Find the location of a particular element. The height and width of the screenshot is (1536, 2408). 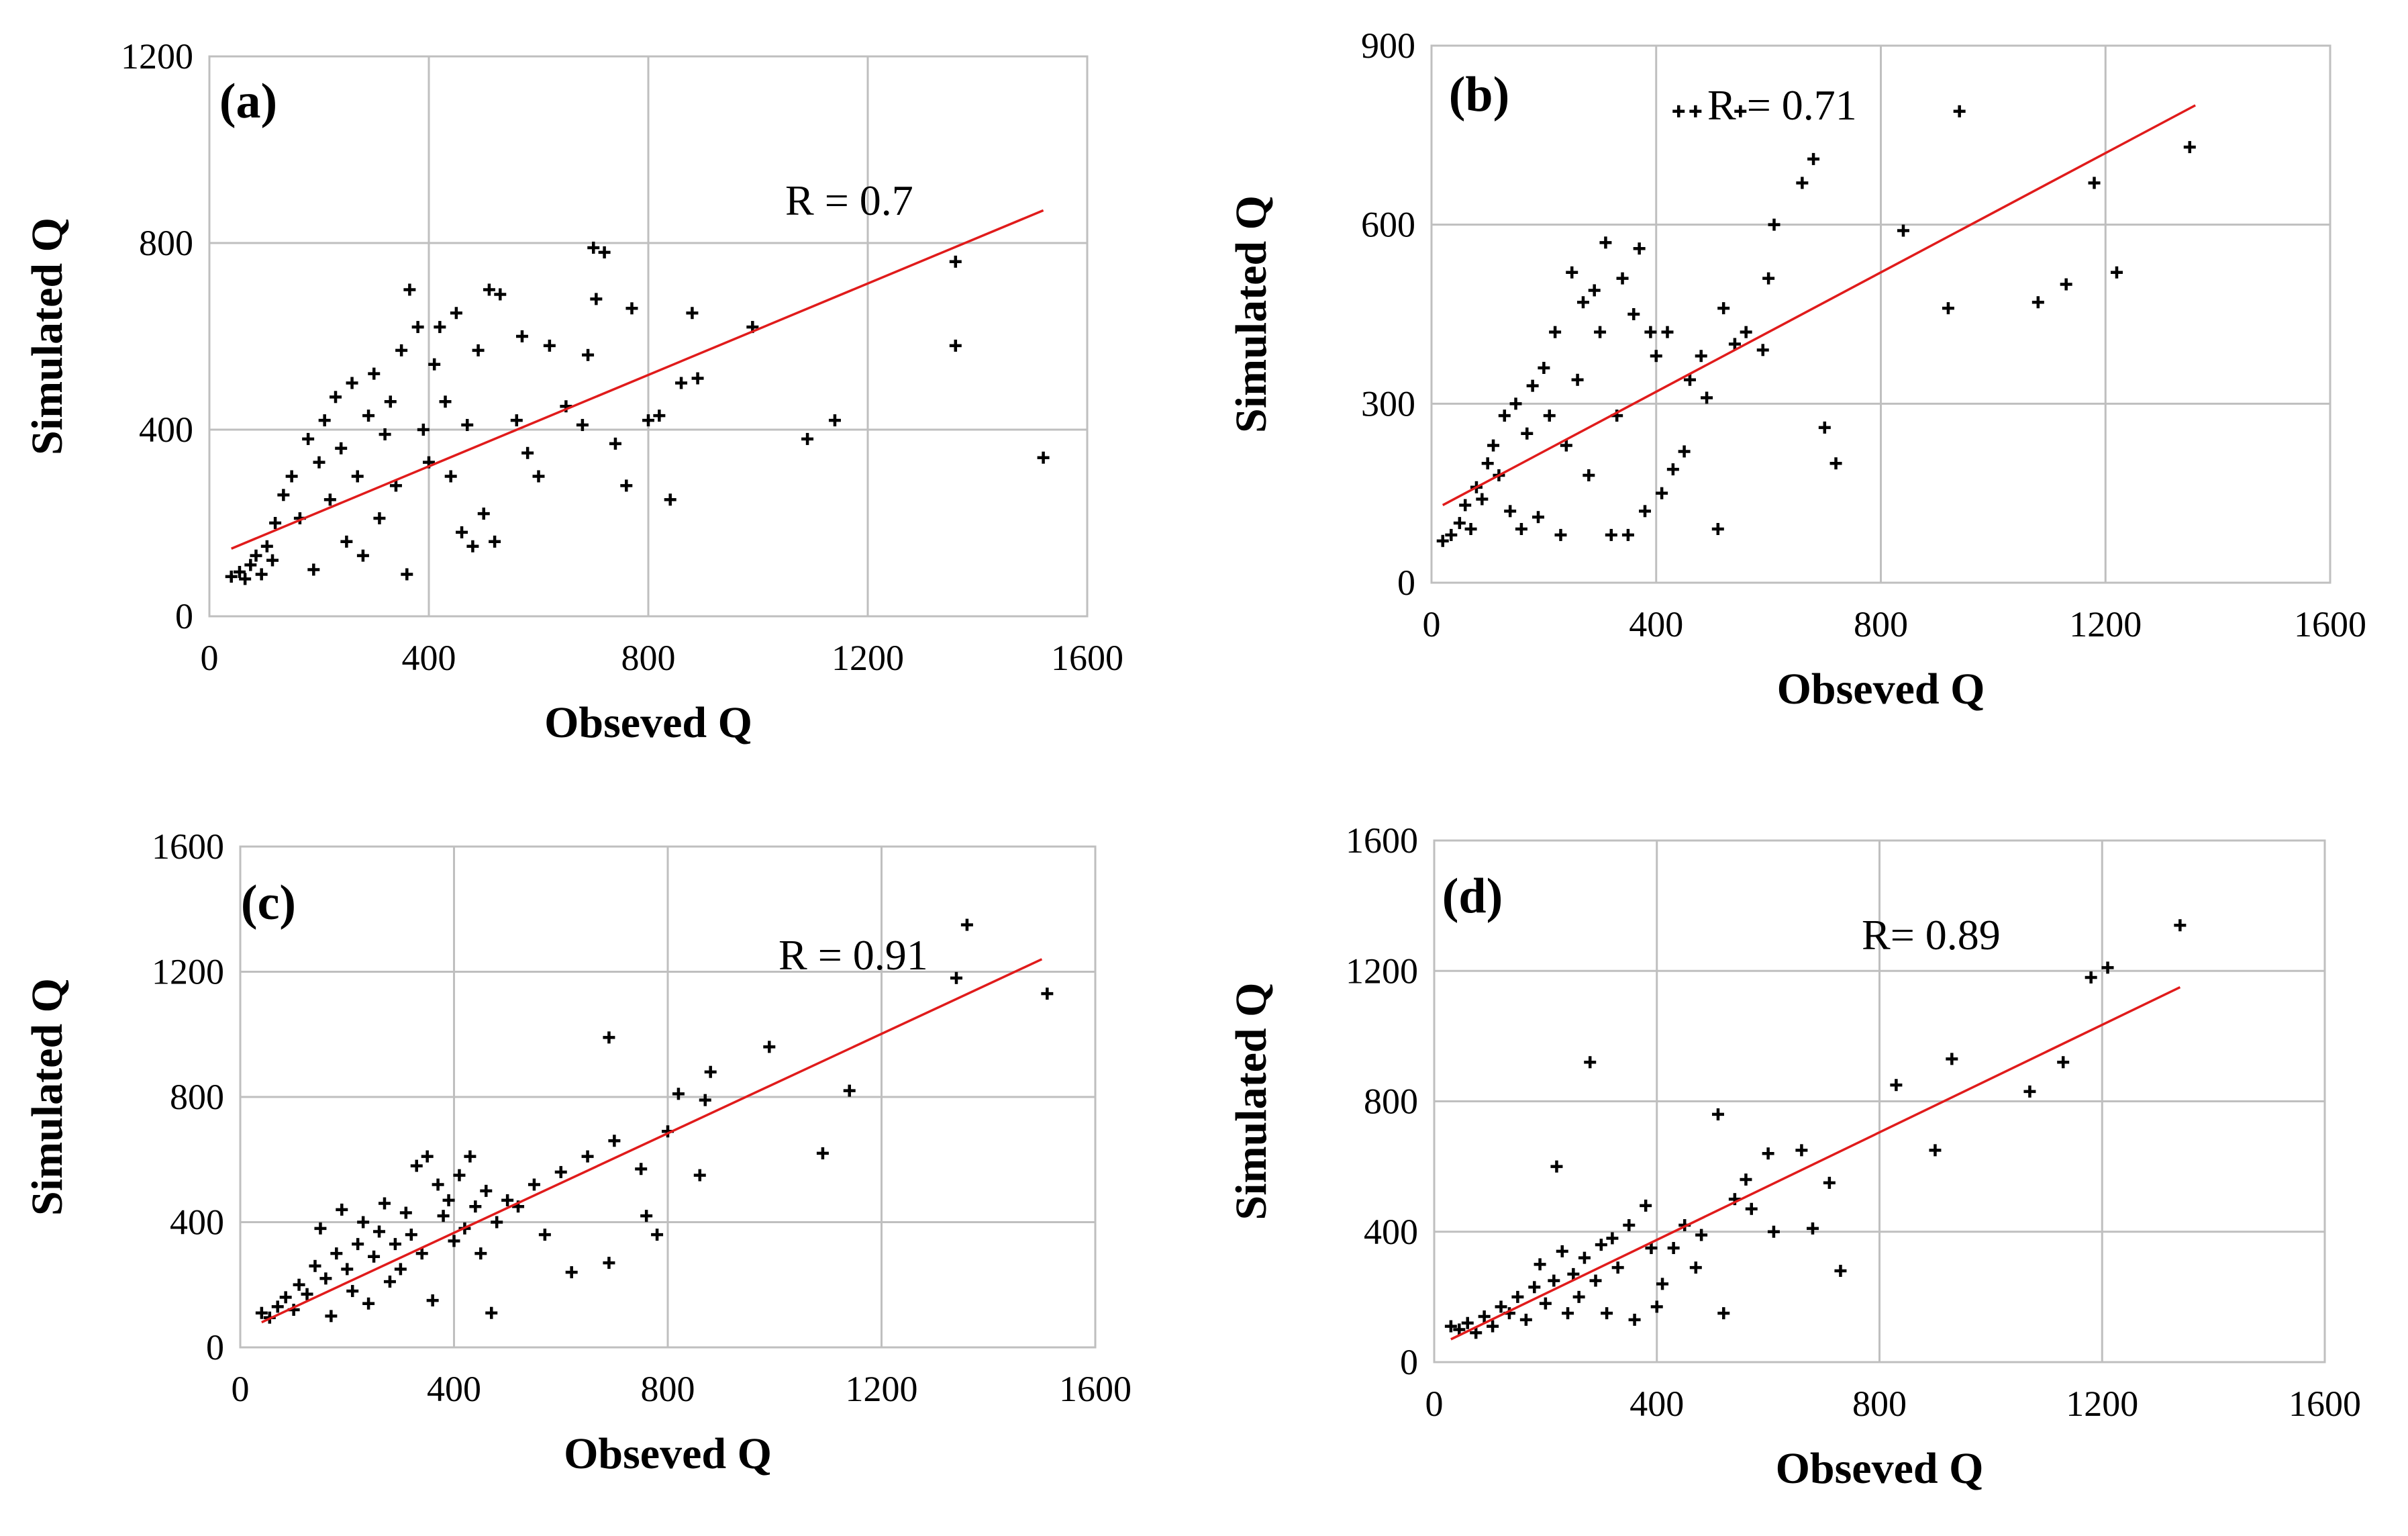

panel-label-d: (d) is located at coordinates (1473, 896).